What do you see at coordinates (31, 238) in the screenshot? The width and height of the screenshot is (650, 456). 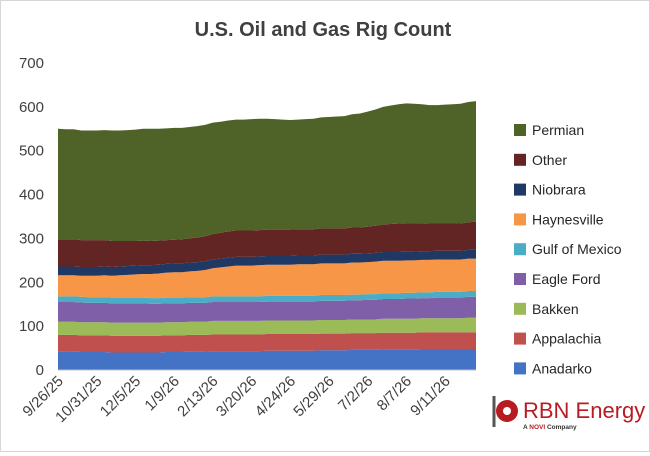 I see `y-tick-label: 300` at bounding box center [31, 238].